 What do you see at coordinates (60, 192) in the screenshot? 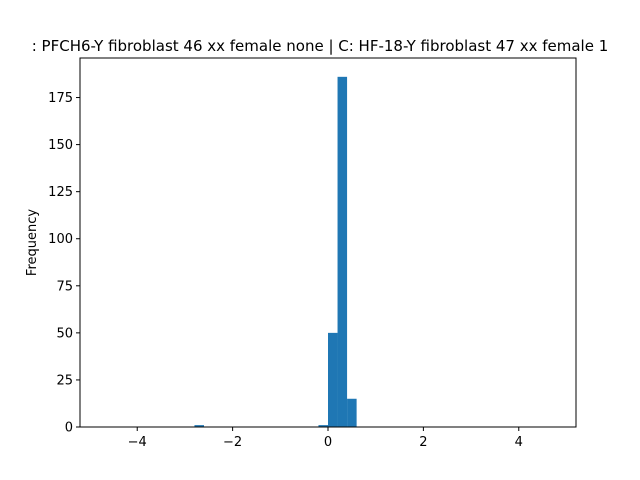
I see `y-tick-label: 125` at bounding box center [60, 192].